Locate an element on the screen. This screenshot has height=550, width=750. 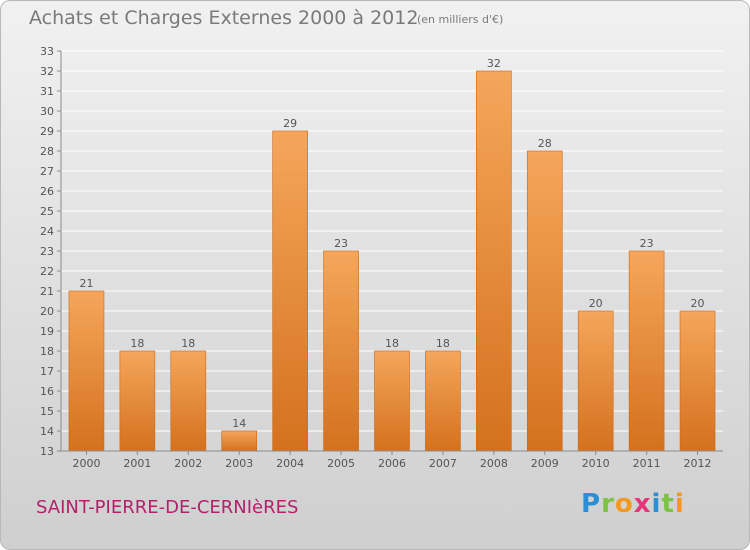
data-label: 29 is located at coordinates (290, 123).